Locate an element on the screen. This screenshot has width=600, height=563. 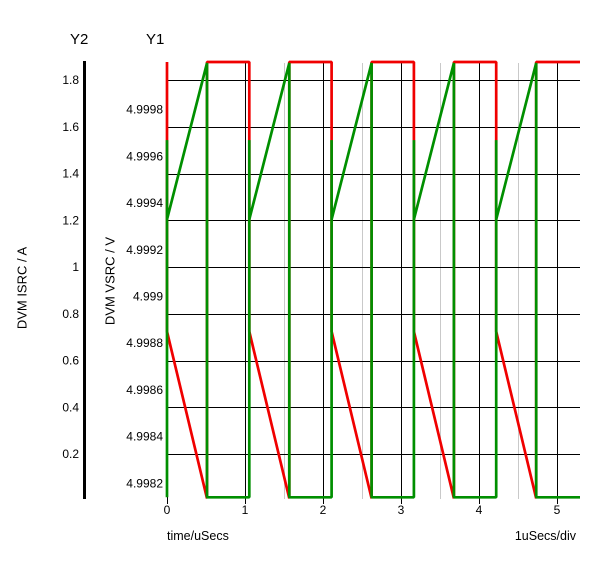
x-tick-label: 1 is located at coordinates (245, 510).